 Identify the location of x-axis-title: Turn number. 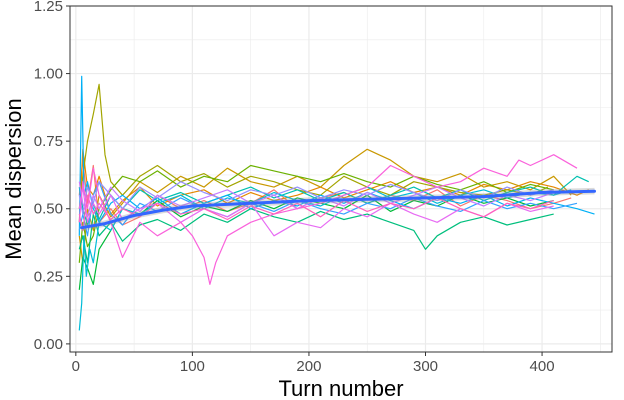
(340, 388).